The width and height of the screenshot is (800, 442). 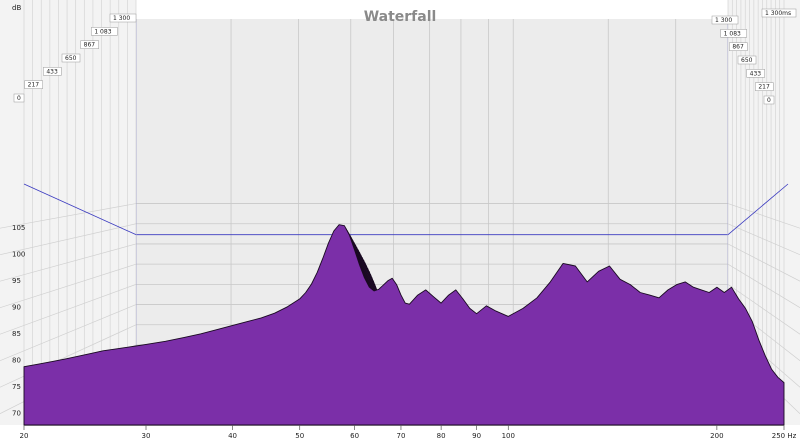 What do you see at coordinates (146, 436) in the screenshot?
I see `x-tick-label: 30` at bounding box center [146, 436].